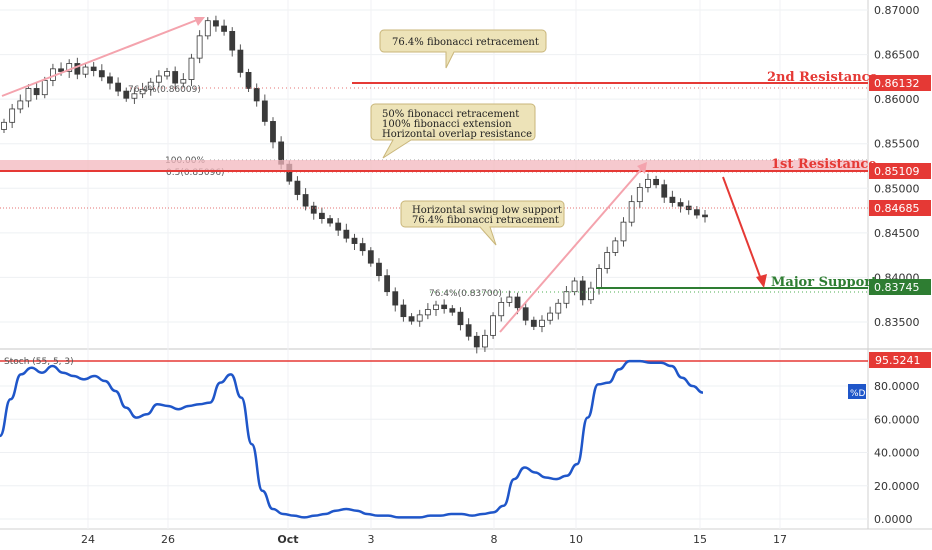 This screenshot has height=550, width=932. Describe the element at coordinates (897, 55) in the screenshot. I see `price-tick-label: 0.86500` at that location.